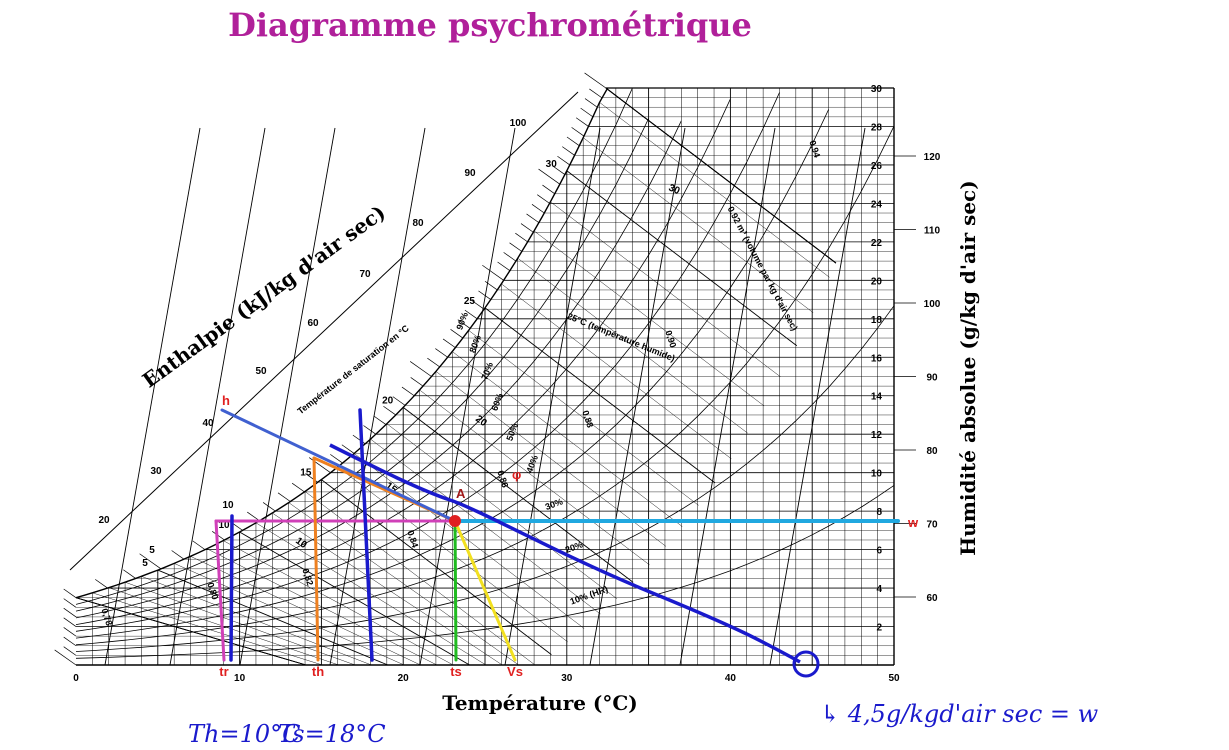 This screenshot has height=750, width=1229. I want to click on x-axis-label: Température (°C), so click(540, 703).